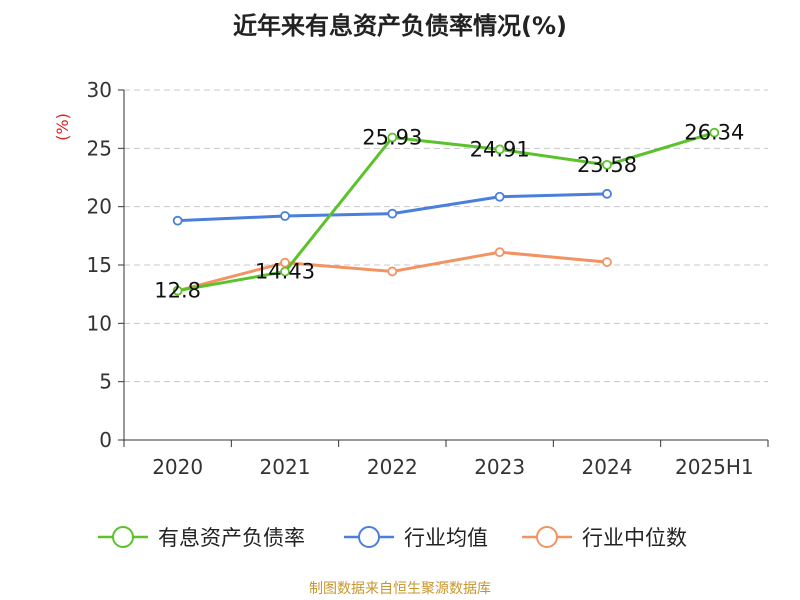 The image size is (800, 600). What do you see at coordinates (607, 467) in the screenshot?
I see `x-tick-label: 2024` at bounding box center [607, 467].